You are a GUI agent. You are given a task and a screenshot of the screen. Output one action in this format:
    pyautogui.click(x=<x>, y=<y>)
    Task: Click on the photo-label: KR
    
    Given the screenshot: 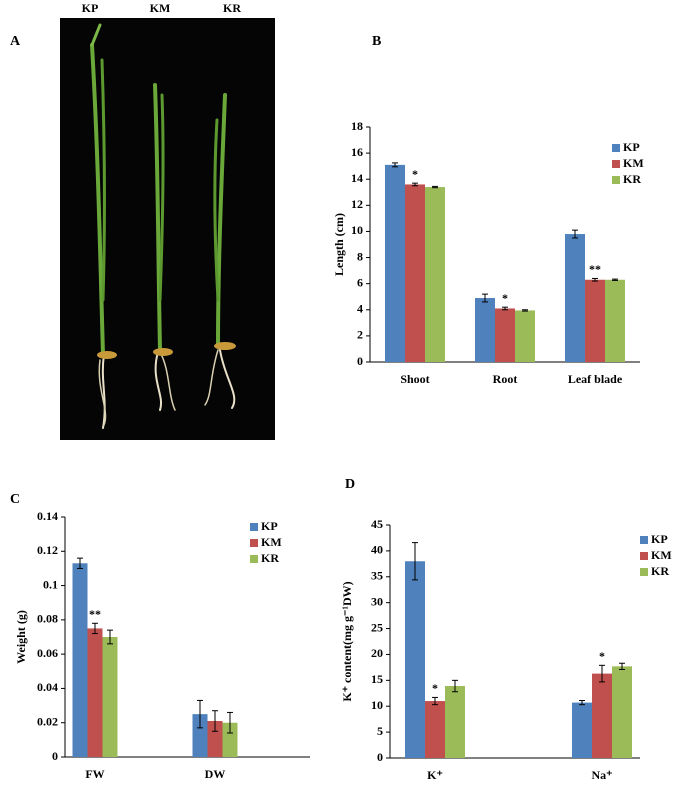 What is the action you would take?
    pyautogui.click(x=232, y=8)
    